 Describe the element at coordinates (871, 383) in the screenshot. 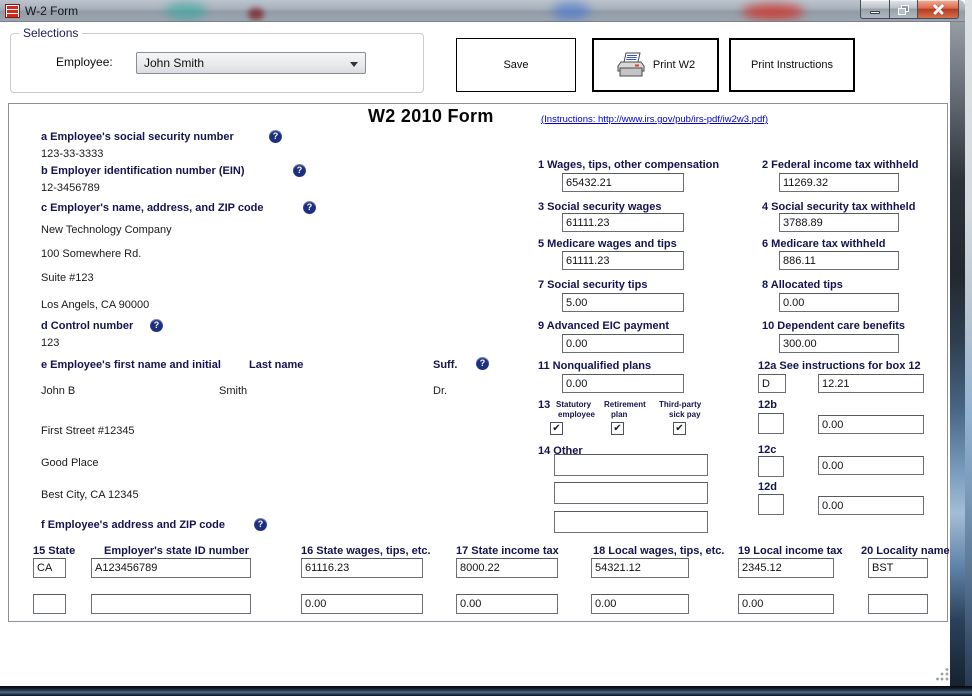

I see `box12a-amount-input` at that location.